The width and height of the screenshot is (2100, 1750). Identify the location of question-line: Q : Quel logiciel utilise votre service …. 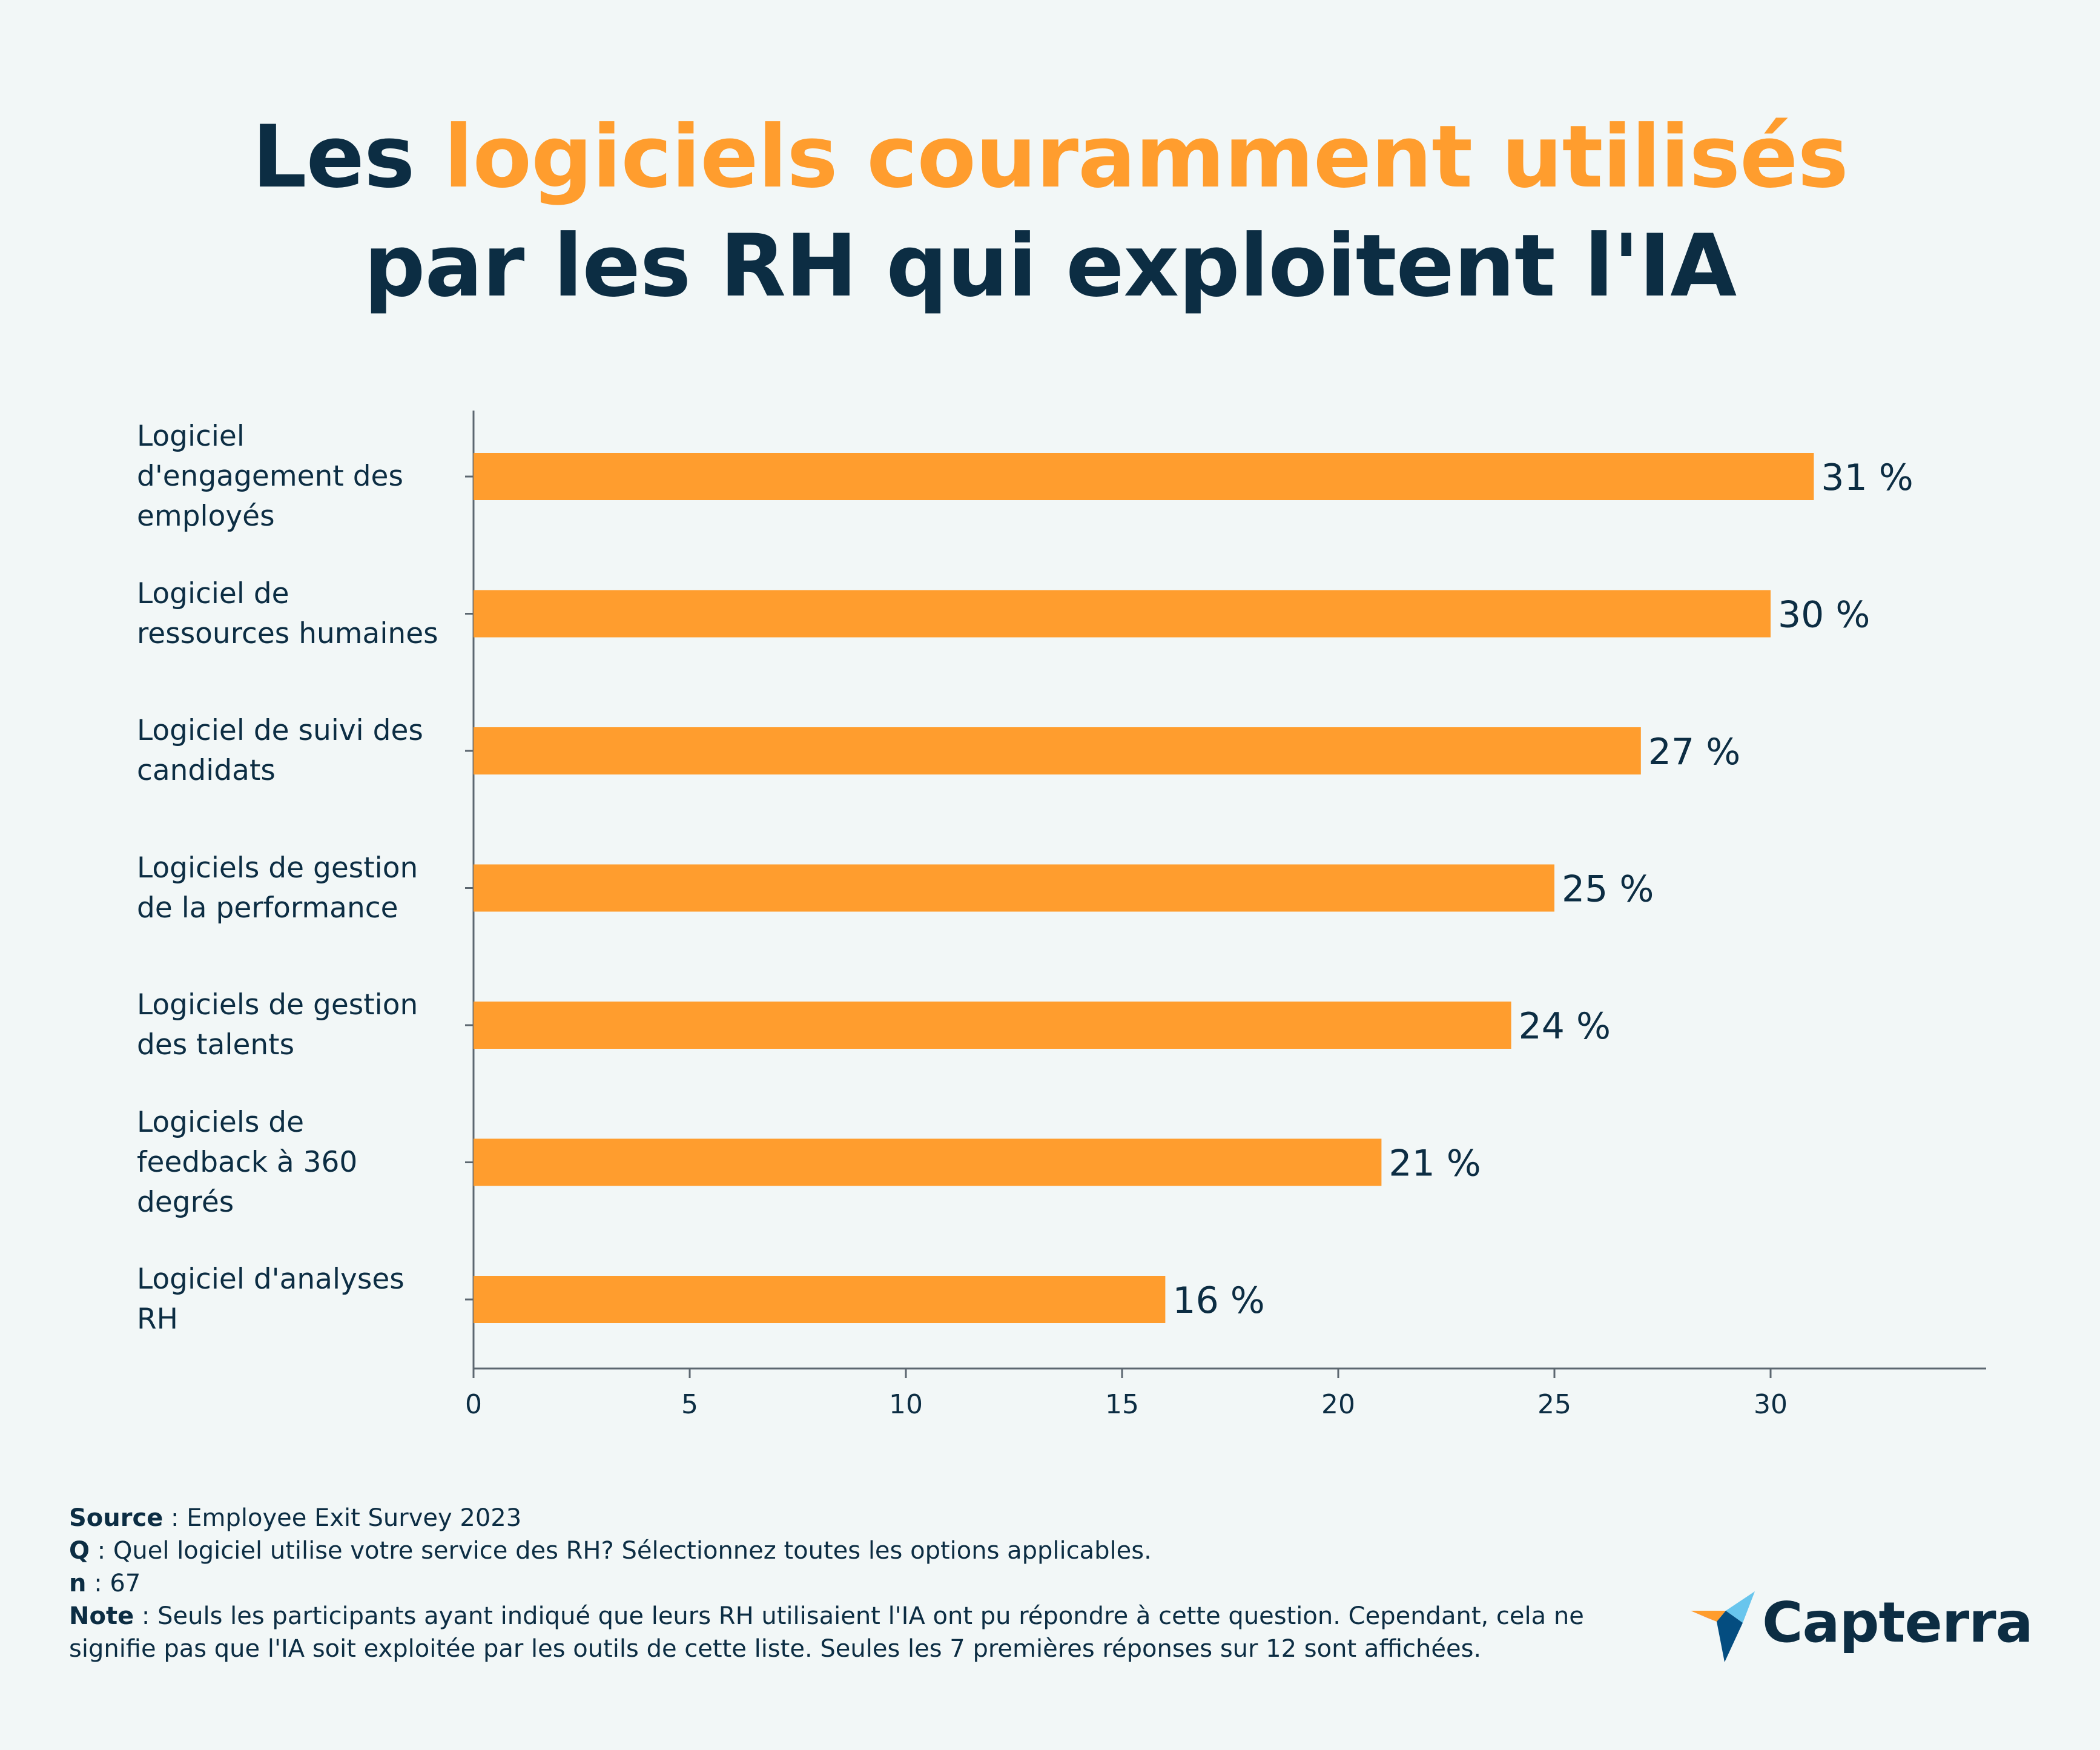
(610, 1551).